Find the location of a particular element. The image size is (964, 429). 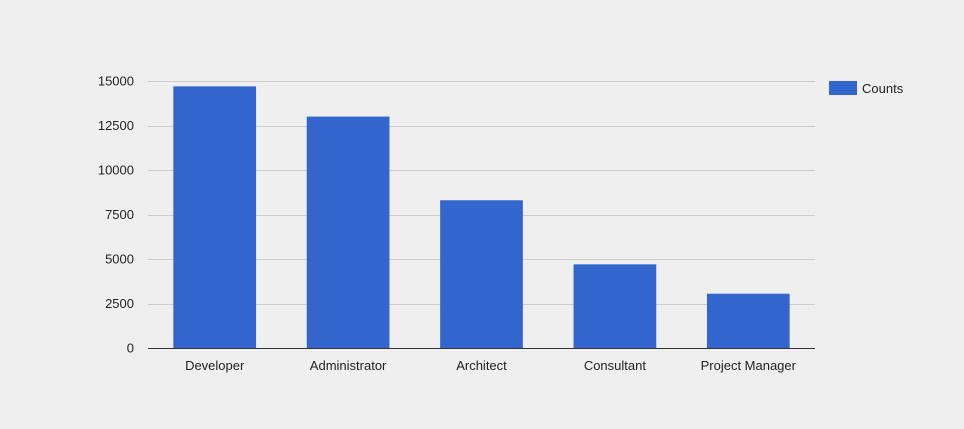

legend: Counts is located at coordinates (866, 88).